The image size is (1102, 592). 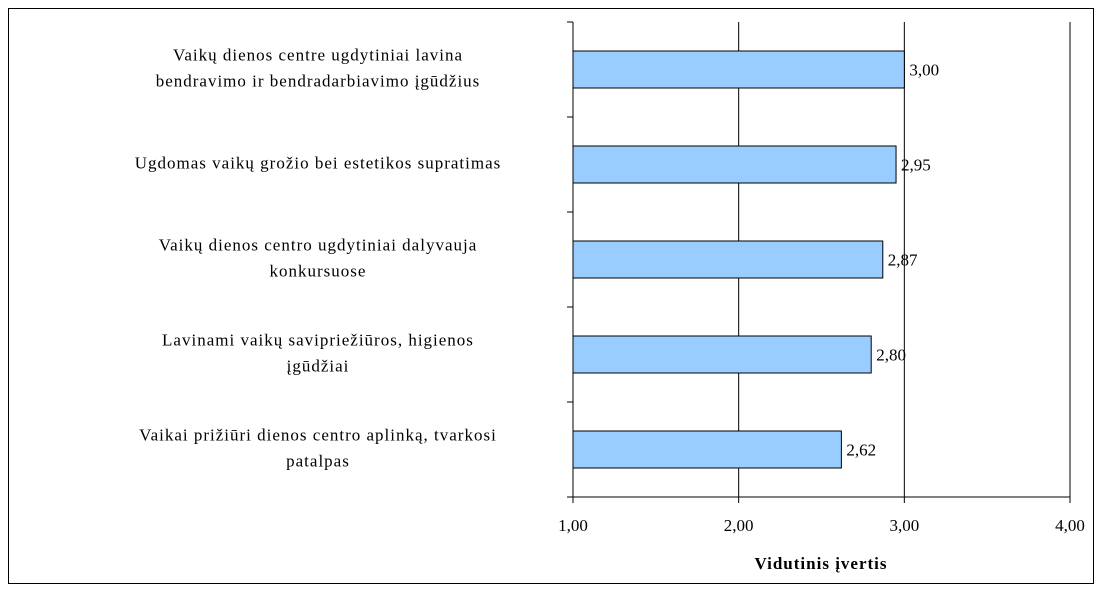 I want to click on x-axis-title: Vidutinis įvertis, so click(x=820, y=563).